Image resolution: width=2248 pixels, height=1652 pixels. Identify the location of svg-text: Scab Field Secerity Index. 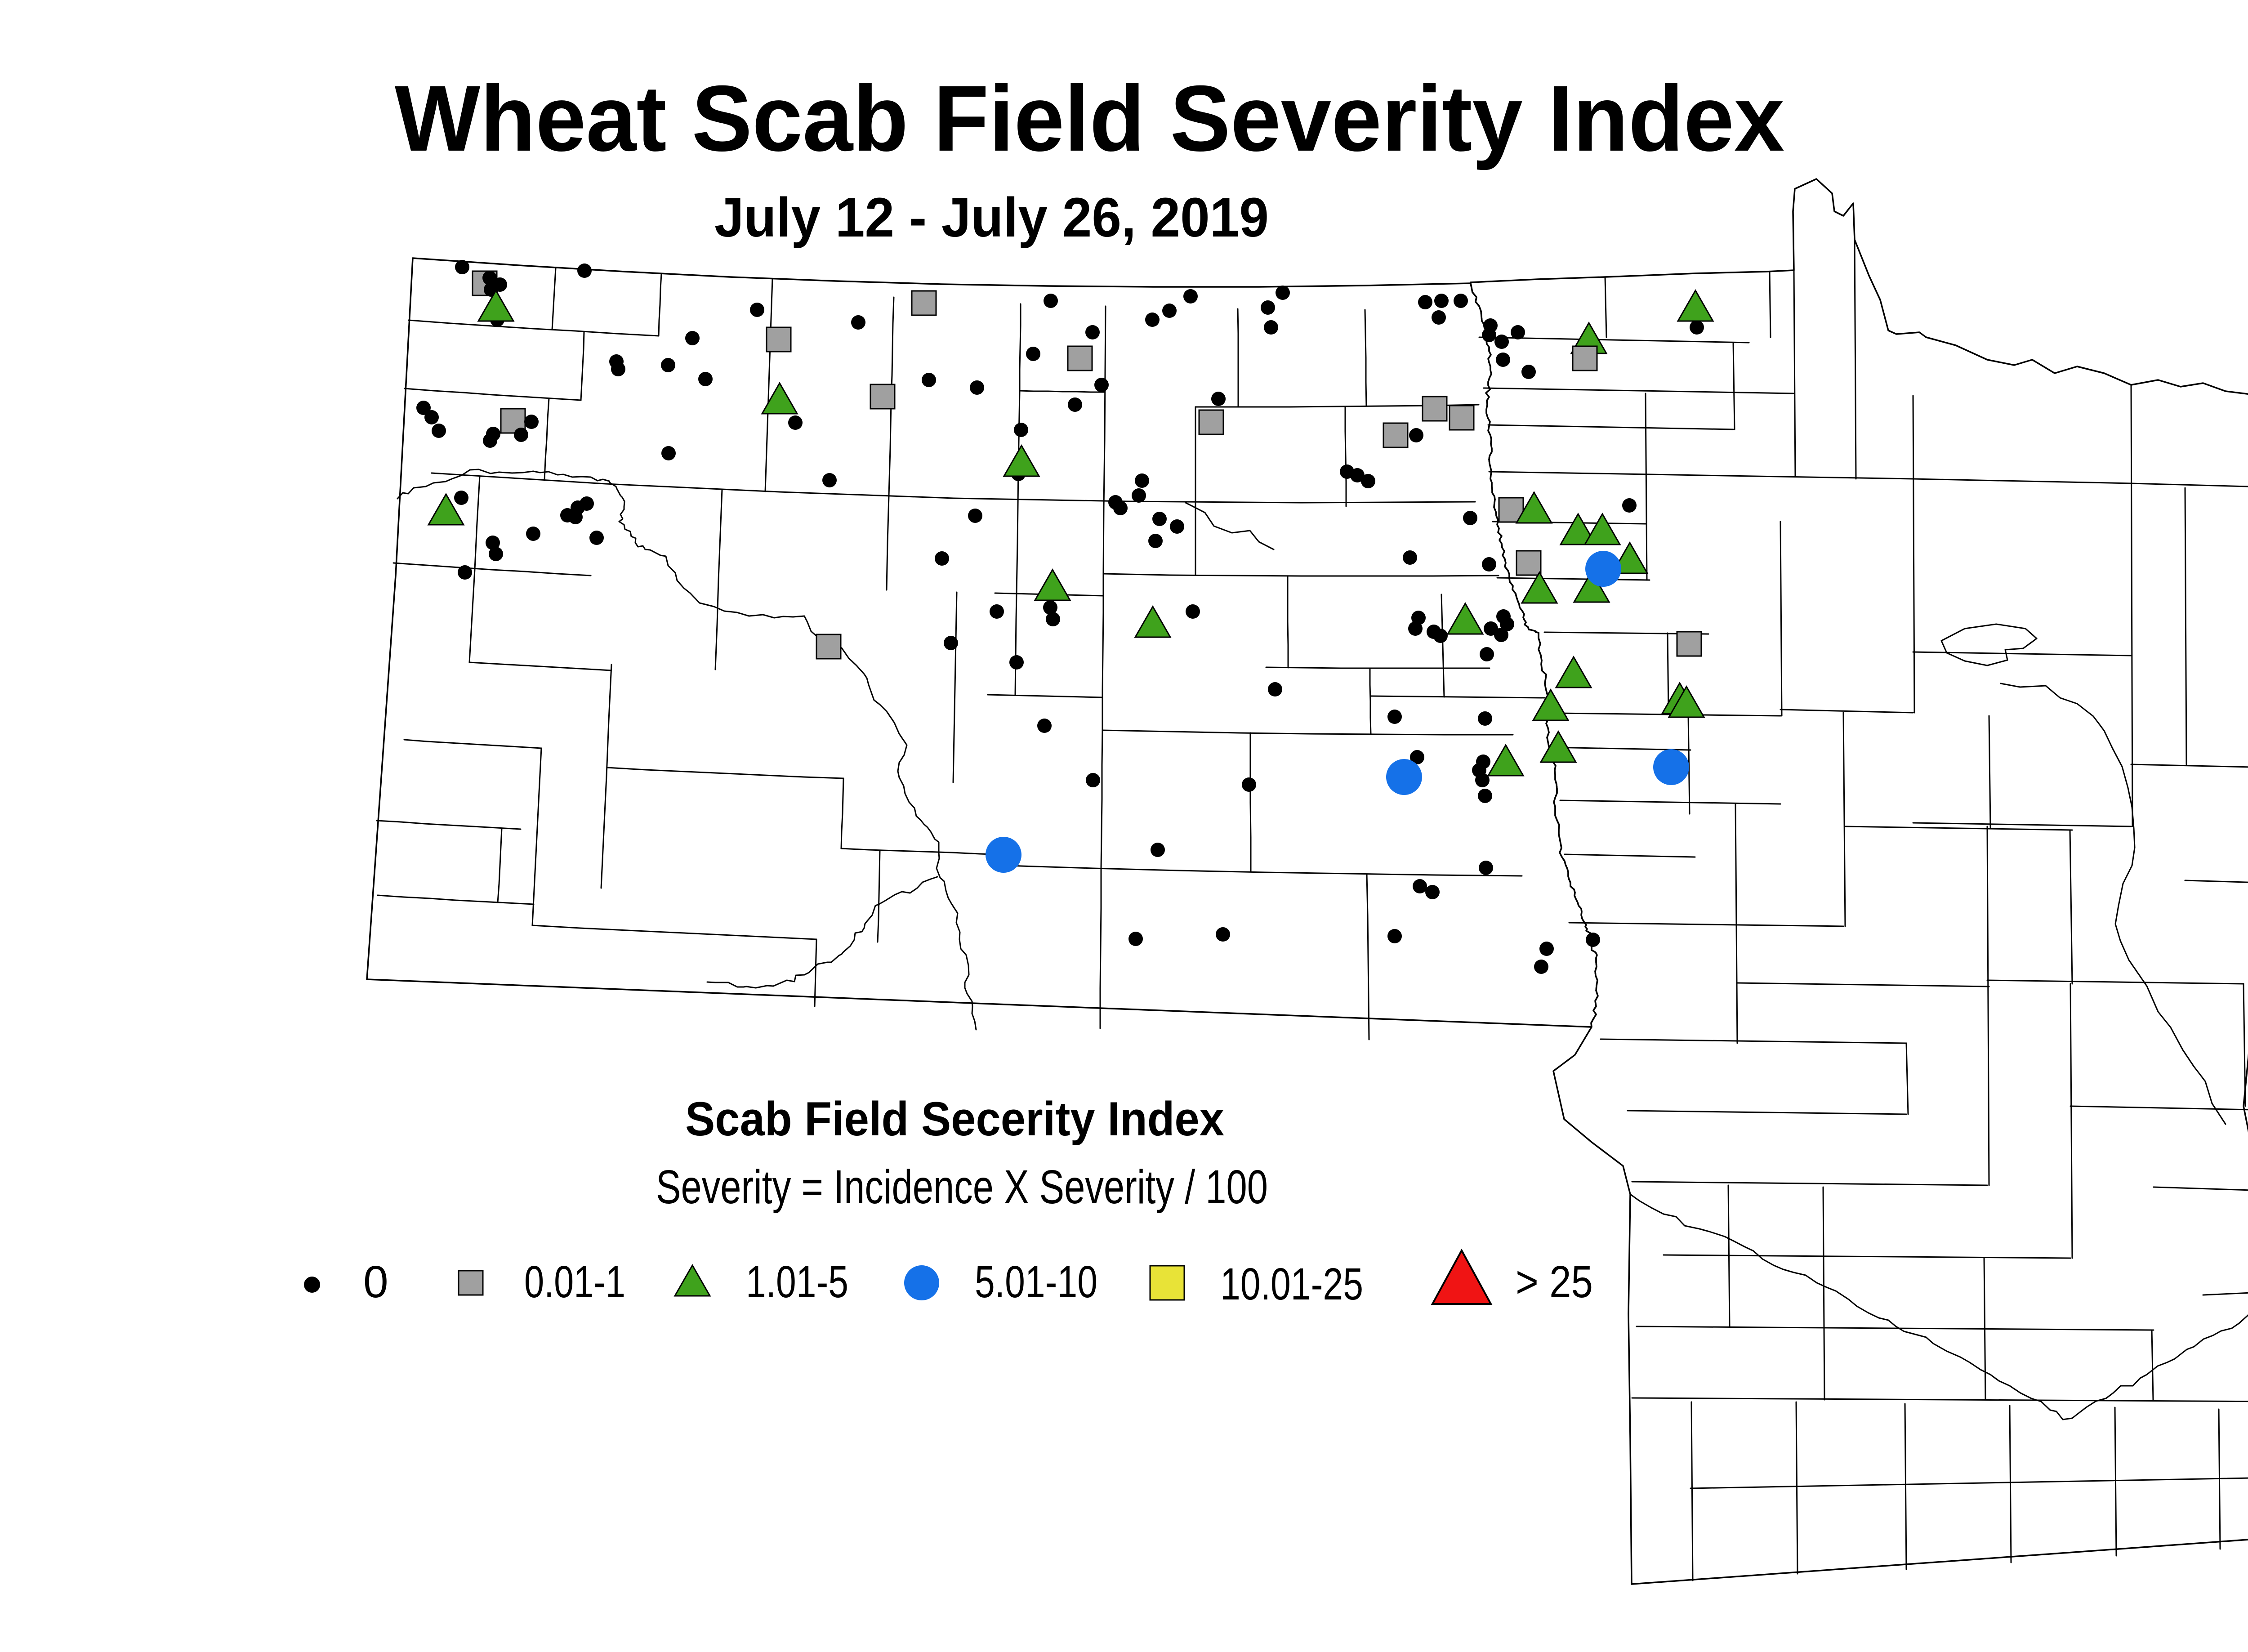
(954, 1119).